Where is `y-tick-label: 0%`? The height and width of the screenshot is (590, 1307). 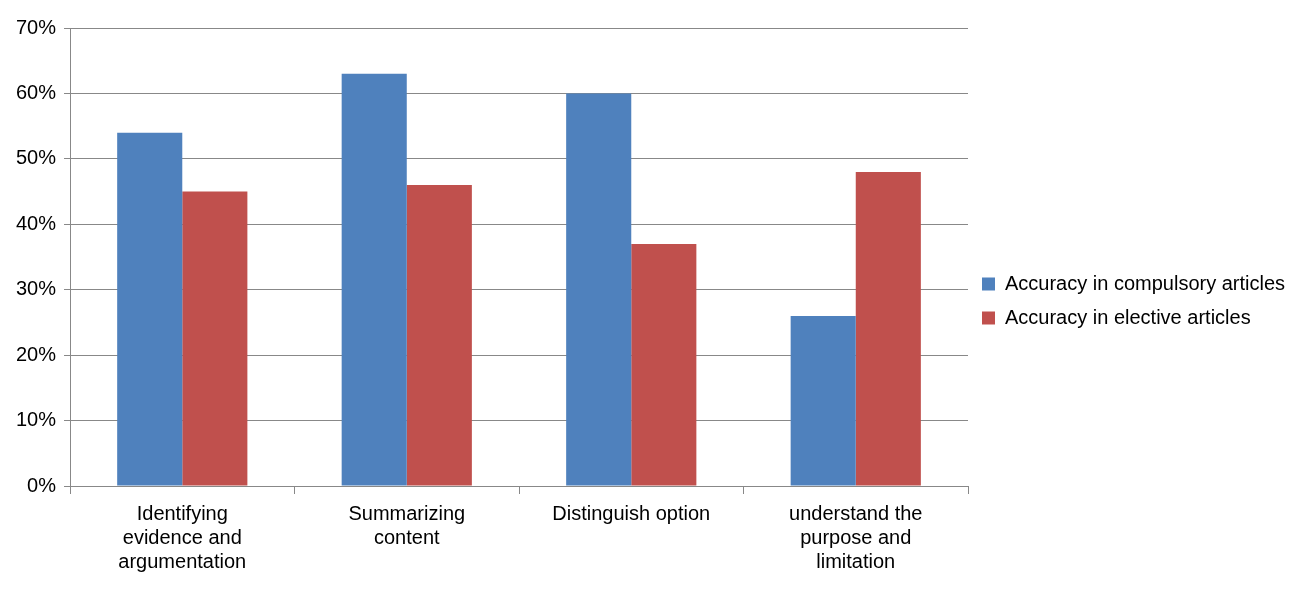 y-tick-label: 0% is located at coordinates (42, 484).